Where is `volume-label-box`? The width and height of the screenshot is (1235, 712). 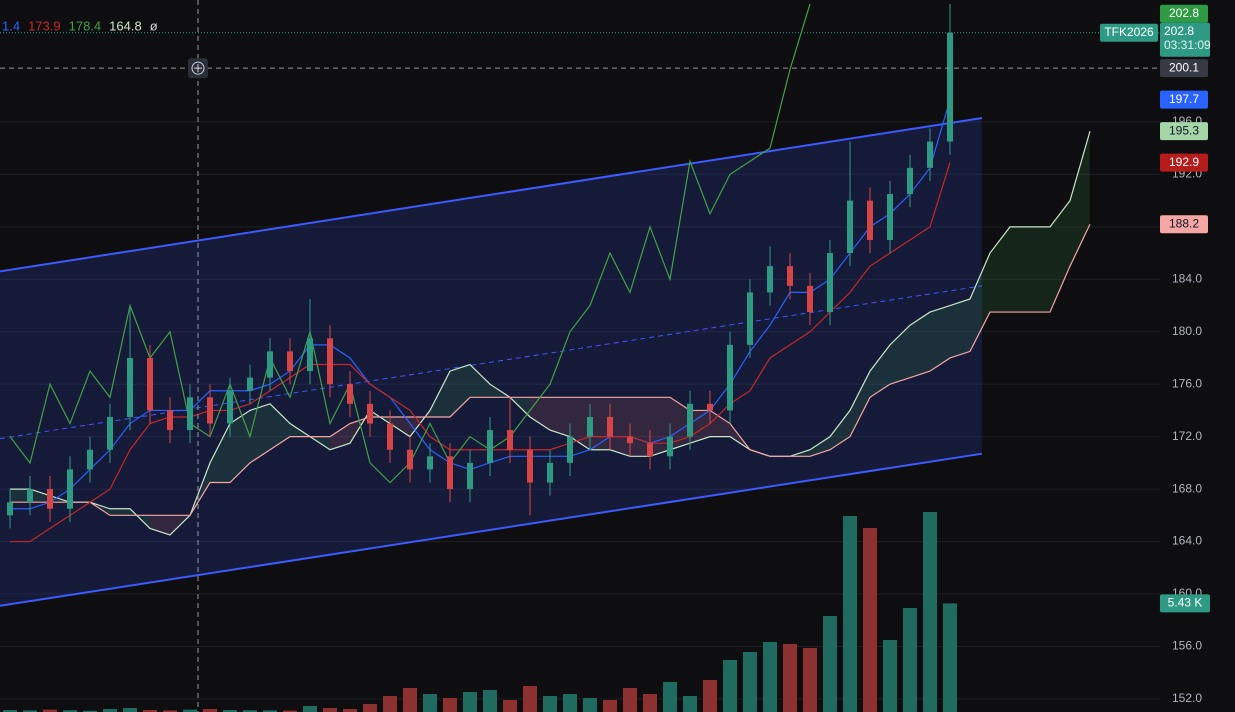 volume-label-box is located at coordinates (1185, 603).